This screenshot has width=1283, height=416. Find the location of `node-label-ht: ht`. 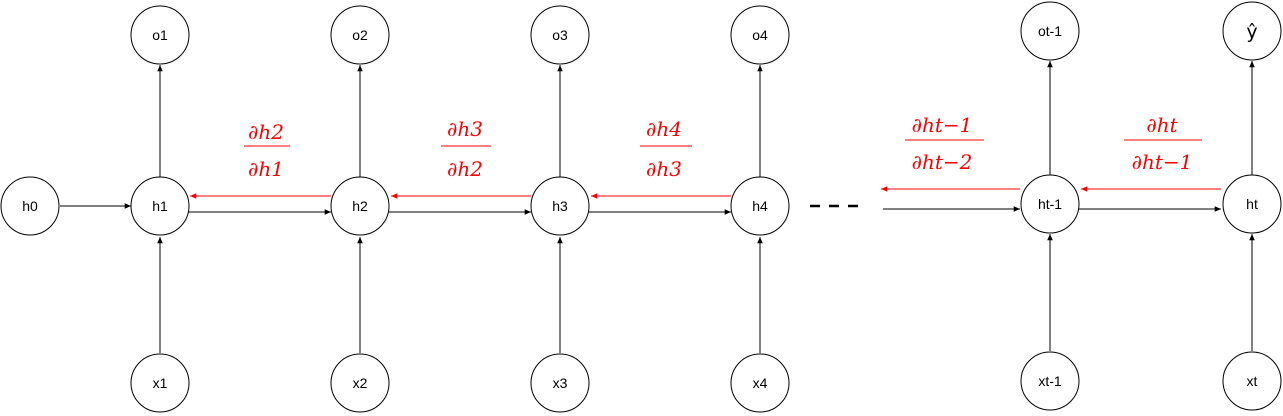

node-label-ht: ht is located at coordinates (1252, 204).